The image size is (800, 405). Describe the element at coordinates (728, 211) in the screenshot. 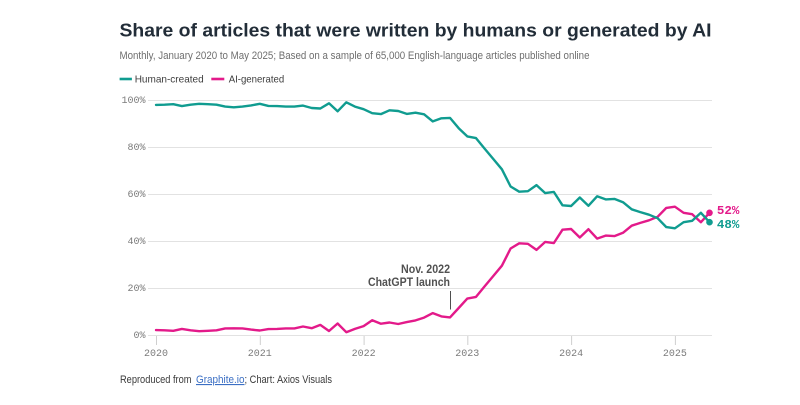

I see `svg-text: 52%` at that location.